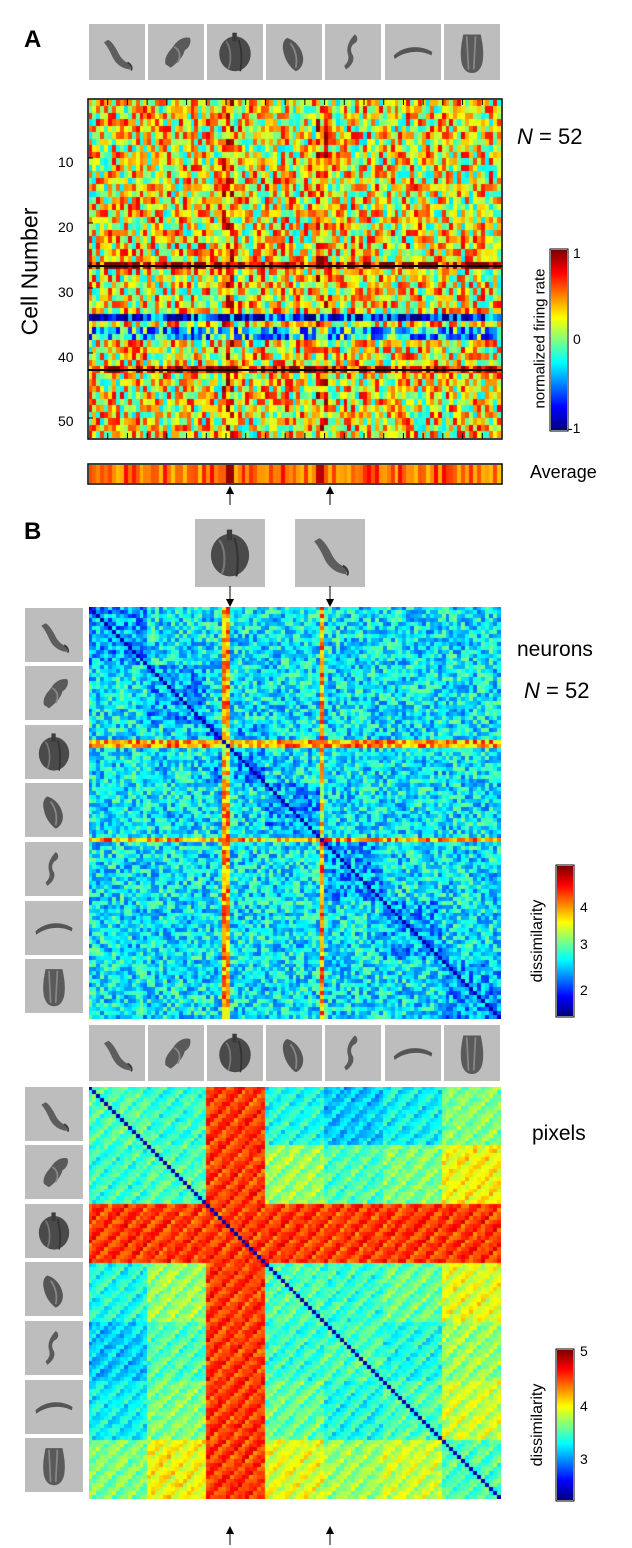 This screenshot has width=632, height=1548. I want to click on neurons-colorbar, so click(565, 941).